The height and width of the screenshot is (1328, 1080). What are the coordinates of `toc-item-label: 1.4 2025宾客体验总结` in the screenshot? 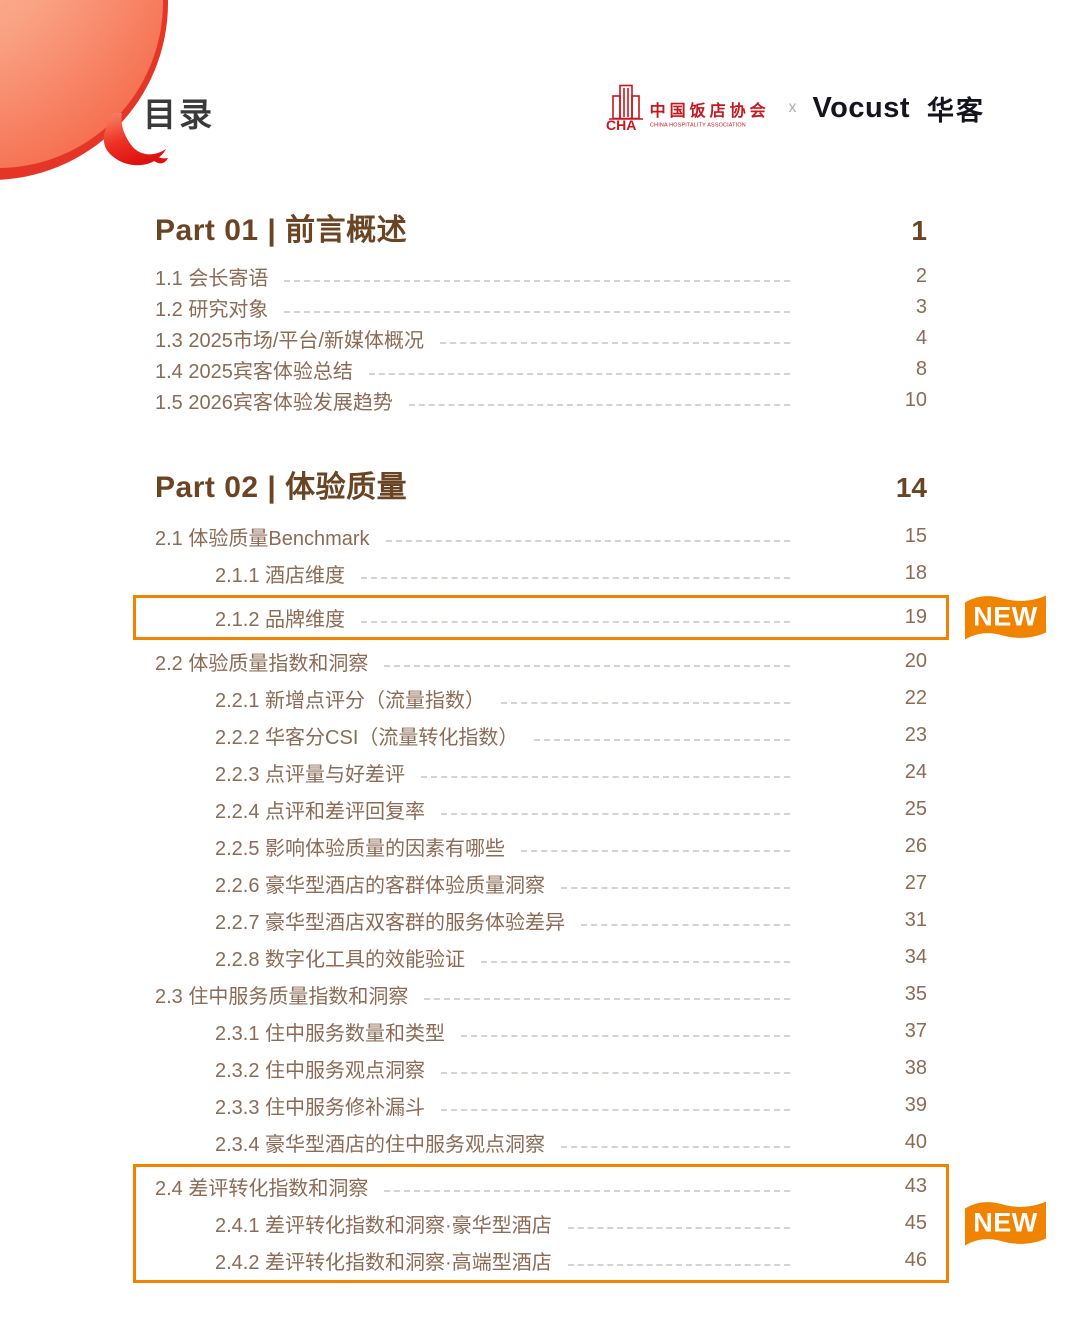 It's located at (254, 372).